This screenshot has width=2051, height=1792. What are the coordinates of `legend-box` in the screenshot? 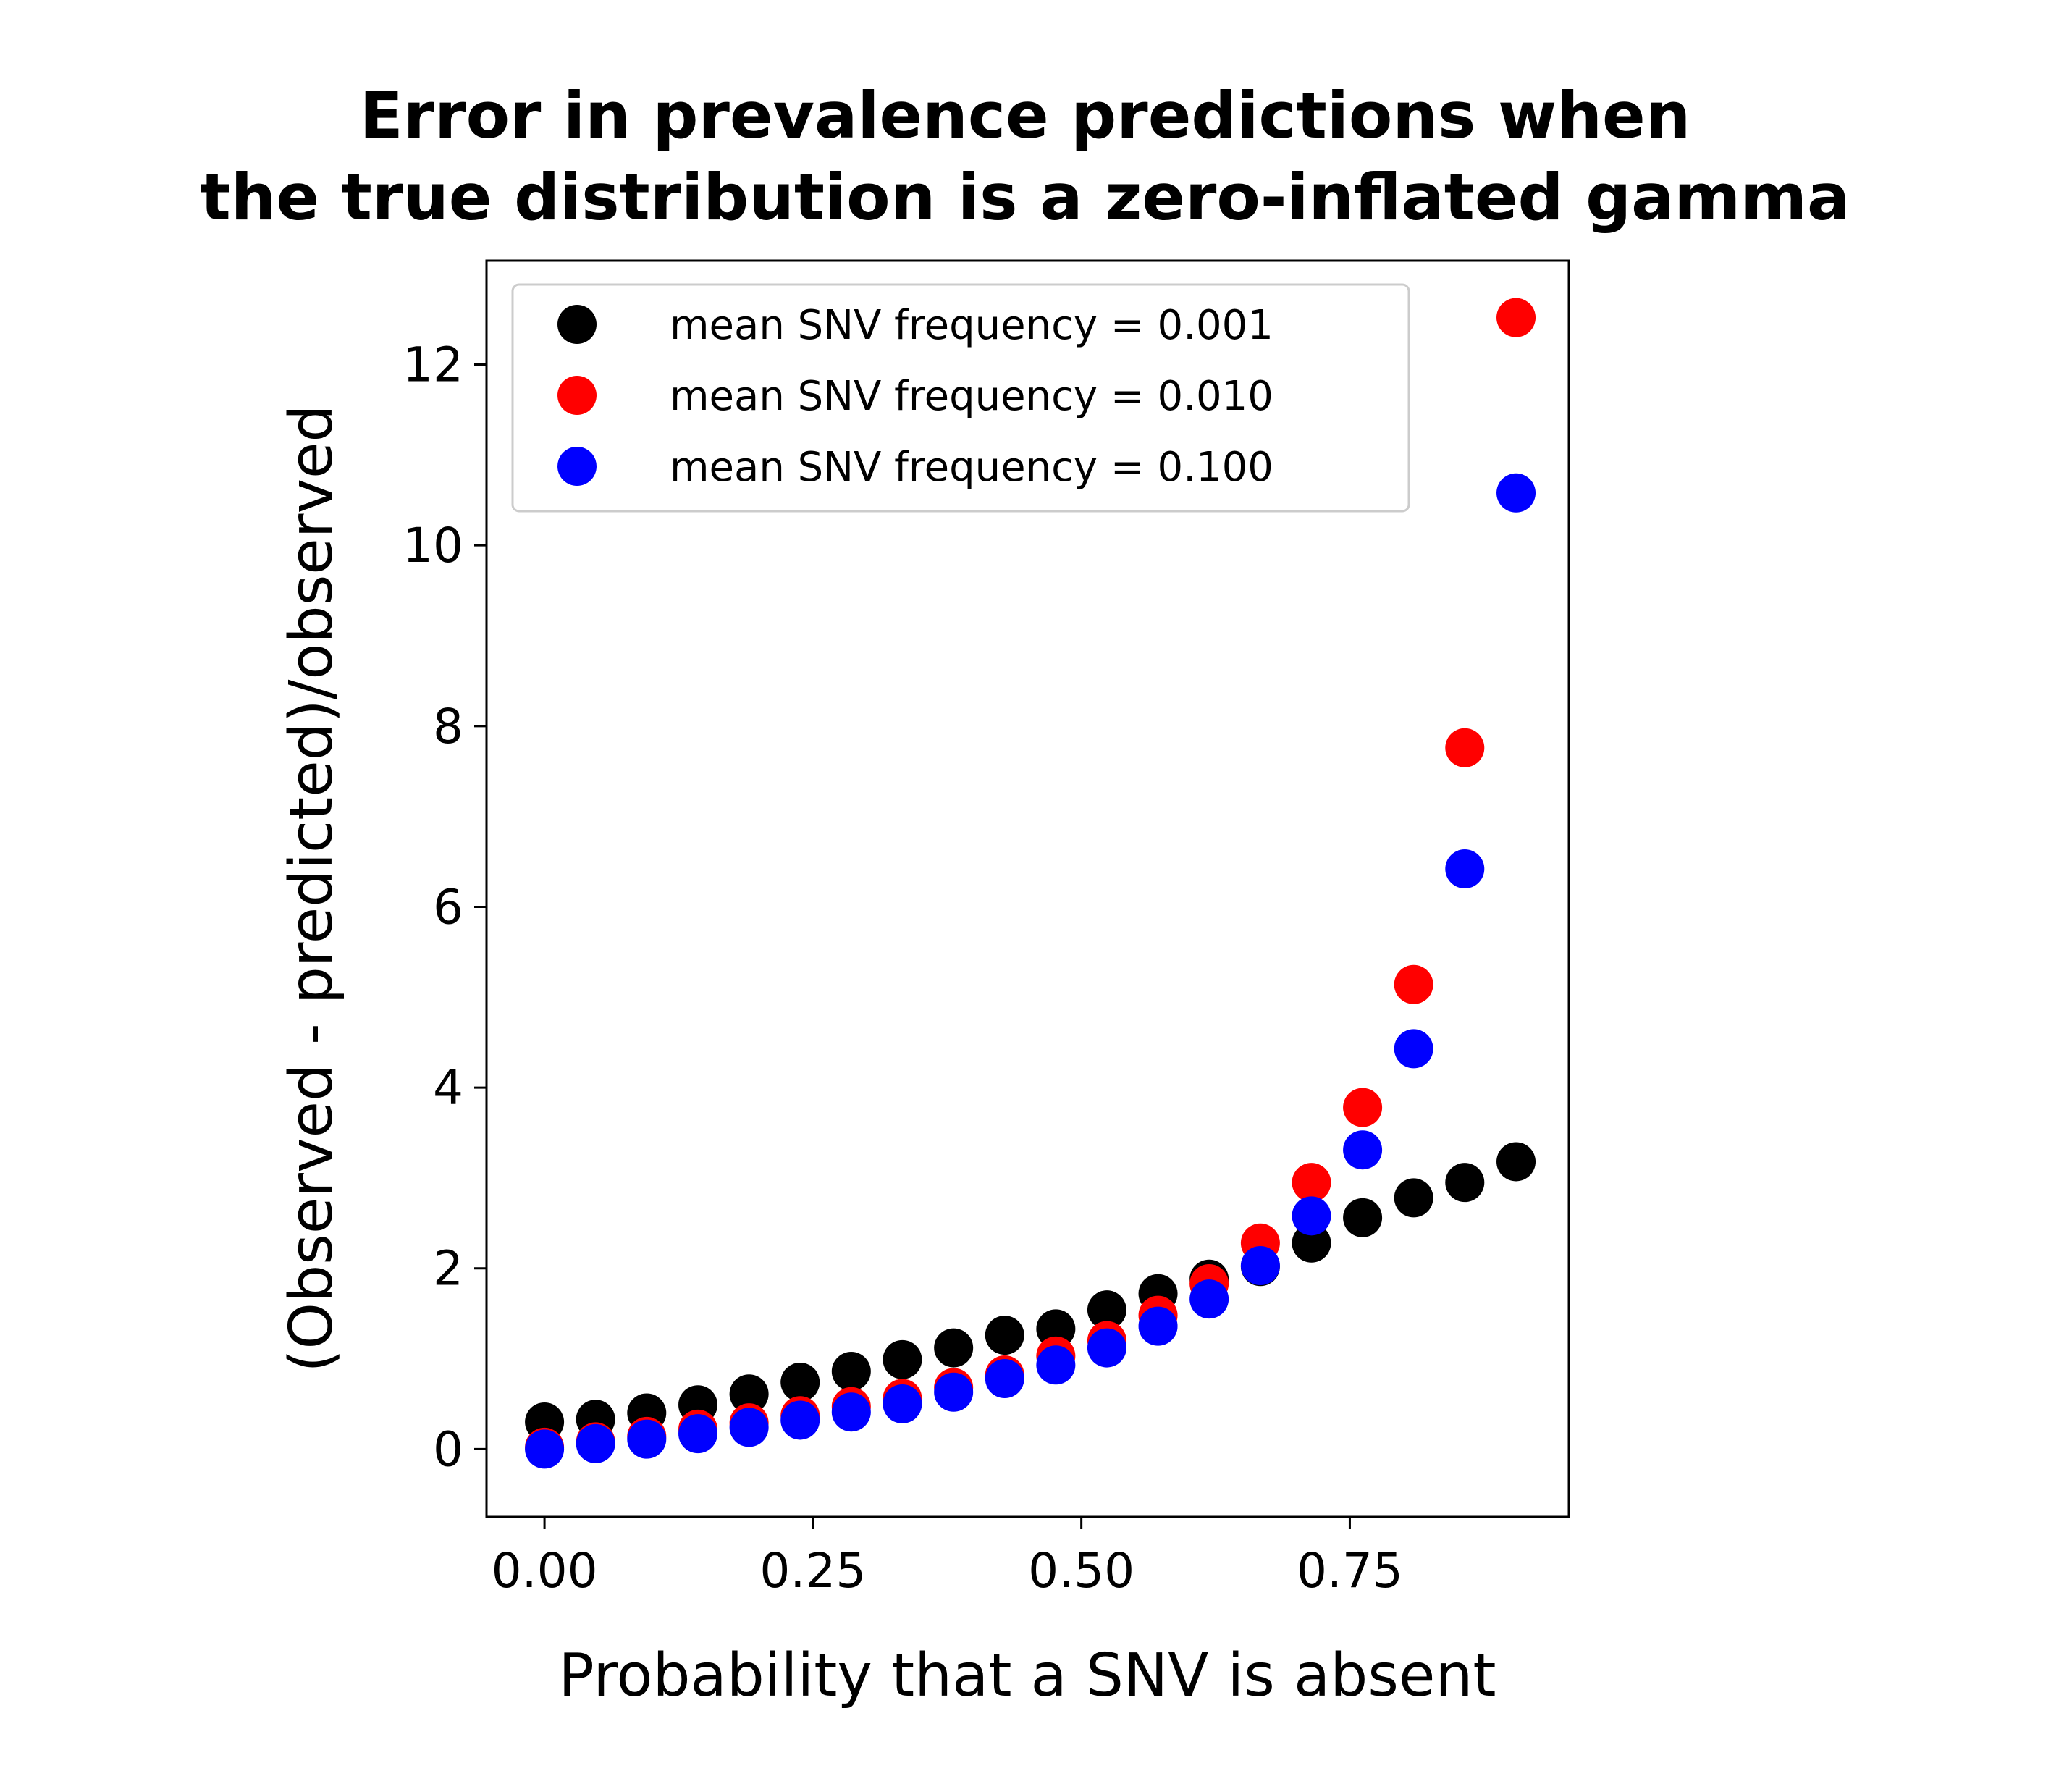 It's located at (960, 398).